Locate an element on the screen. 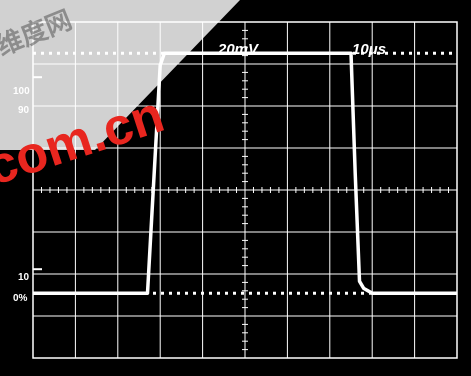 This screenshot has width=471, height=376. time-scale-label: 10μs is located at coordinates (369, 49).